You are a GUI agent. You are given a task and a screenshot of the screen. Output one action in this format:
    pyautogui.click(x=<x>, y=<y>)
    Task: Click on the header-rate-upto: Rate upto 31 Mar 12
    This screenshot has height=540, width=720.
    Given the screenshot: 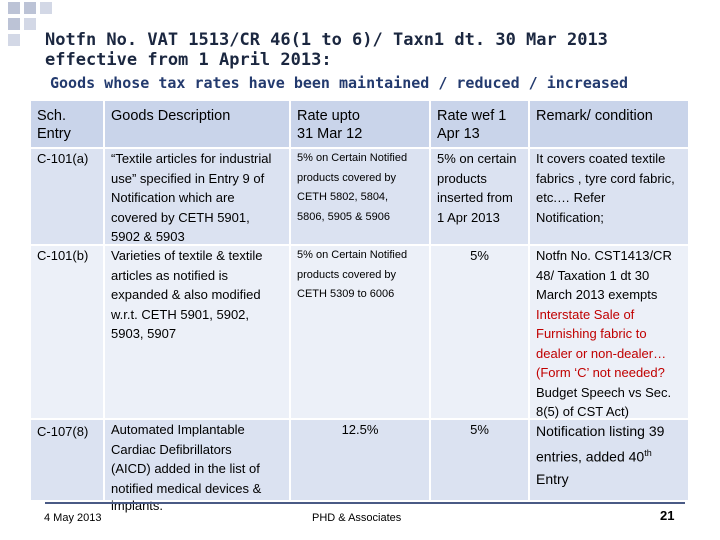 What is the action you would take?
    pyautogui.click(x=360, y=124)
    